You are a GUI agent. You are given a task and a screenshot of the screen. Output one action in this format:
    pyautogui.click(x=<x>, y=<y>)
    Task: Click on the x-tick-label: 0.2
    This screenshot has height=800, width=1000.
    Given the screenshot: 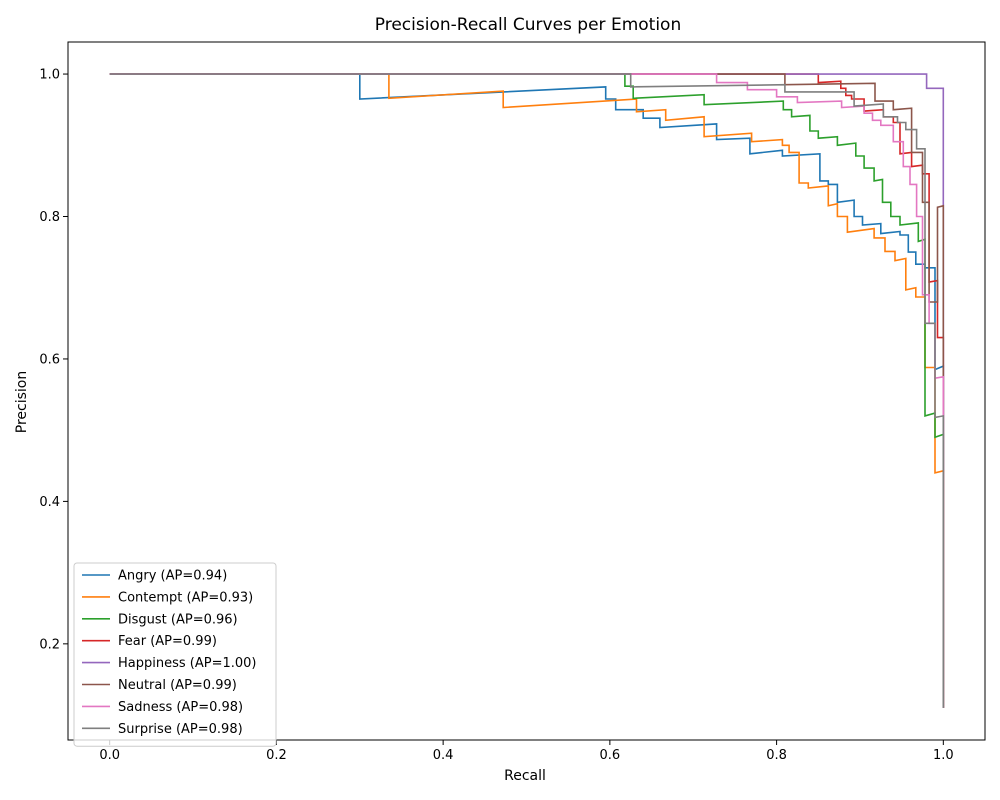 What is the action you would take?
    pyautogui.click(x=276, y=755)
    